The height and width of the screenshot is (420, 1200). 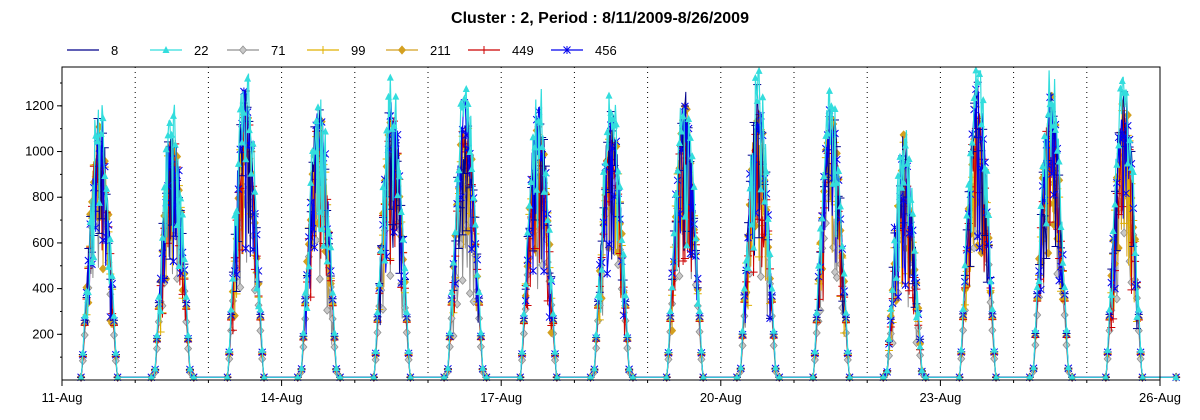 What do you see at coordinates (43, 196) in the screenshot?
I see `y-tick-label: 800` at bounding box center [43, 196].